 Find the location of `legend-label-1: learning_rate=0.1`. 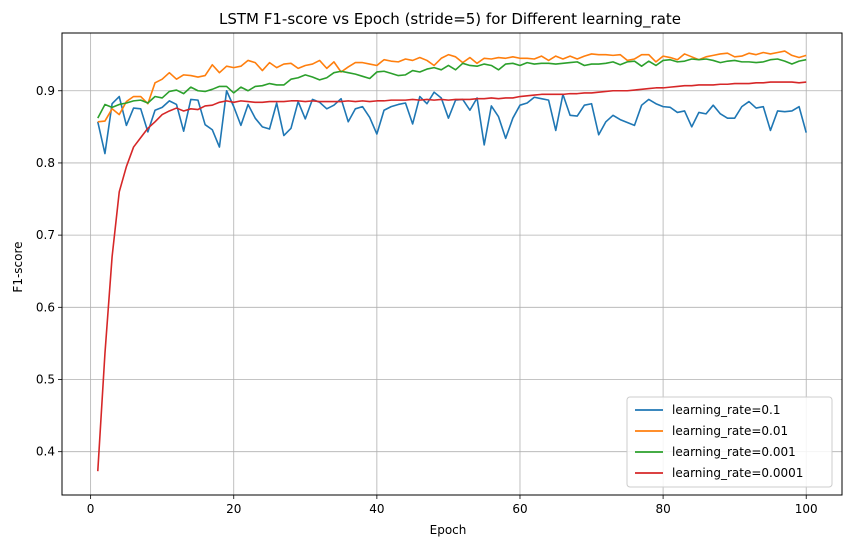

legend-label-1: learning_rate=0.1 is located at coordinates (726, 410).